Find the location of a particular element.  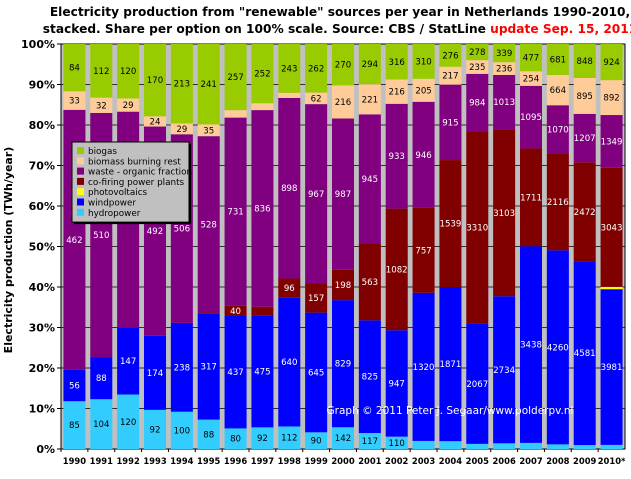

data-label-co-firing-power-plants-2010: 3043 is located at coordinates (612, 228).